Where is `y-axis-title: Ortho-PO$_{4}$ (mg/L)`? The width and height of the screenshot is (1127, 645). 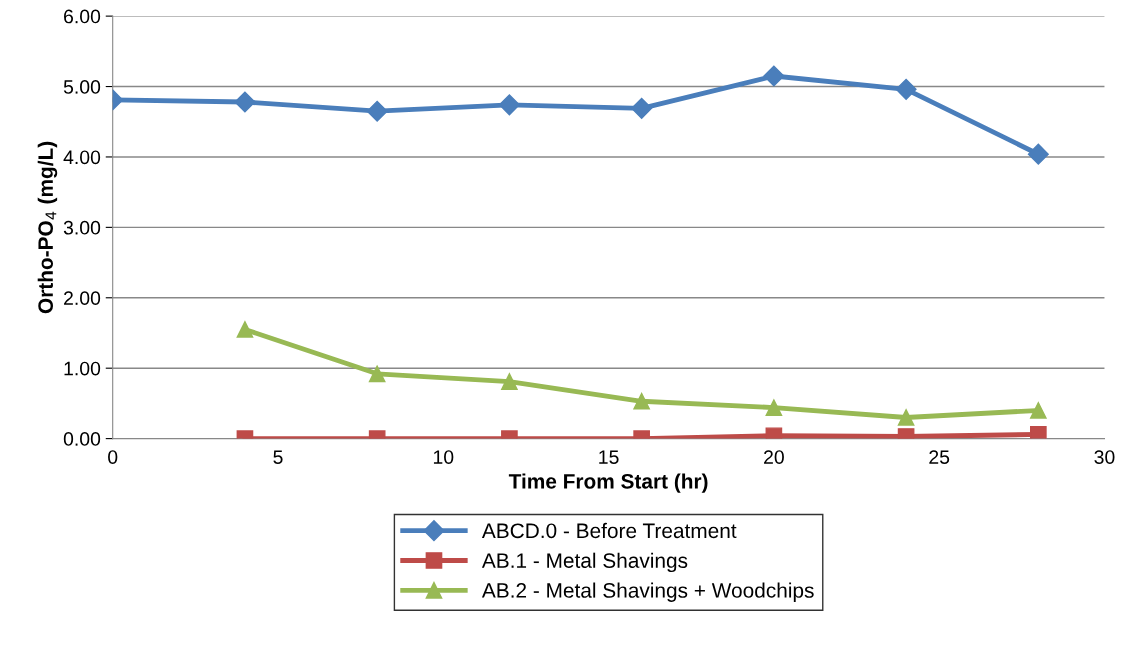
y-axis-title: Ortho-PO$_{4}$ (mg/L) is located at coordinates (47, 227).